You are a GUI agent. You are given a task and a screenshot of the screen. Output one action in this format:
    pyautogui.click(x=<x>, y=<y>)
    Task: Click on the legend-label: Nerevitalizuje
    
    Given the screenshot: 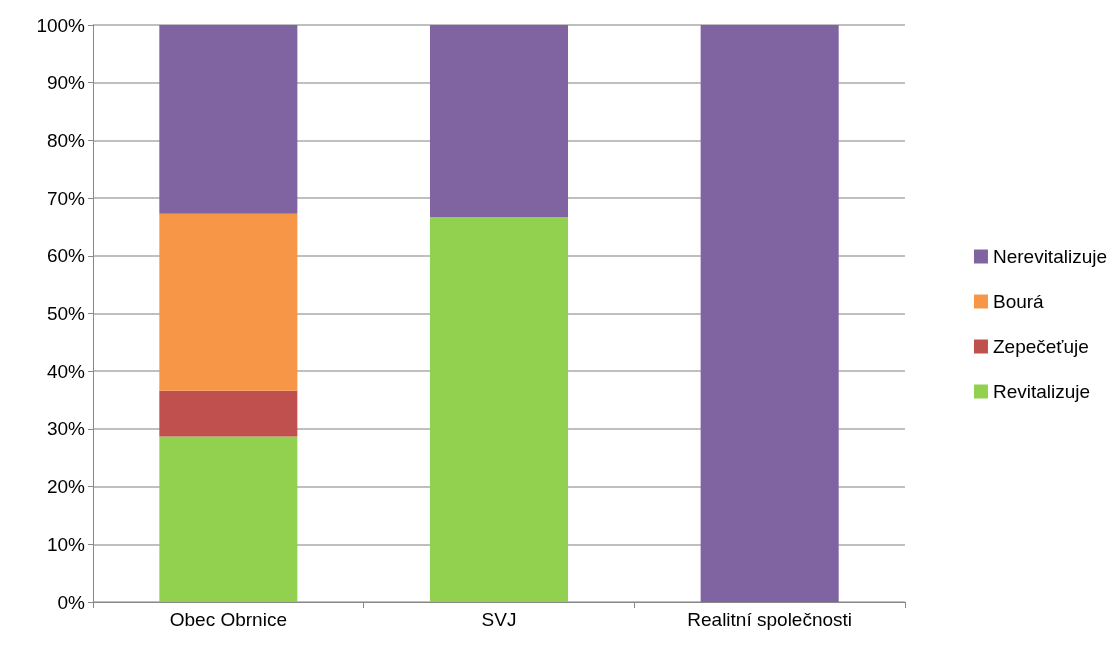 What is the action you would take?
    pyautogui.click(x=1049, y=256)
    